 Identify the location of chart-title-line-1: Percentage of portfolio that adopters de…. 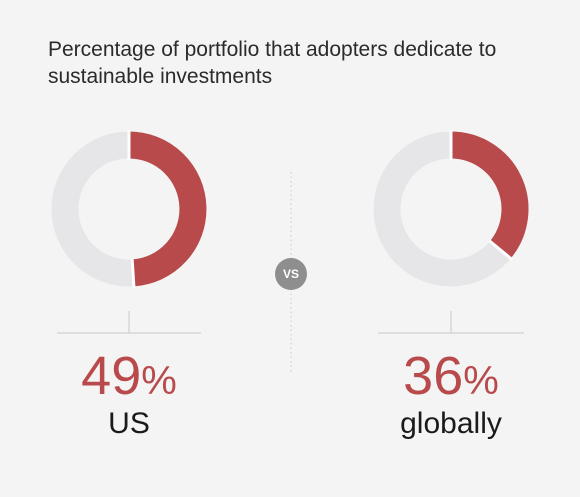
(272, 49).